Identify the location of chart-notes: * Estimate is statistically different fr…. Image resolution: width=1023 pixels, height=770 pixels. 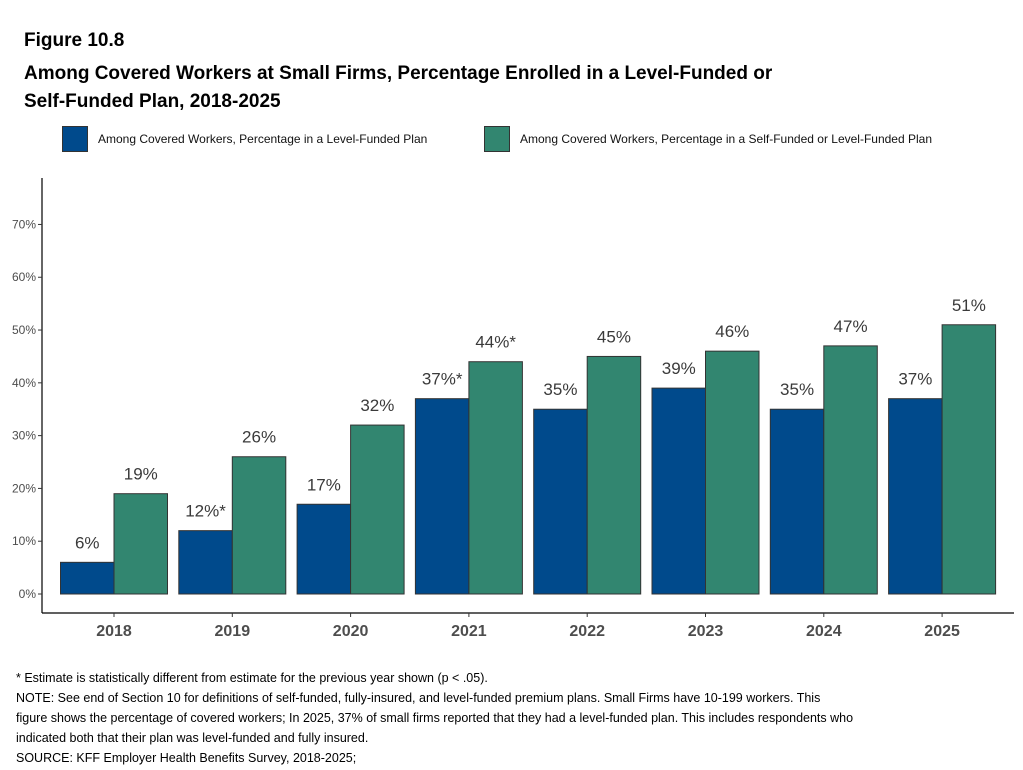
(516, 718).